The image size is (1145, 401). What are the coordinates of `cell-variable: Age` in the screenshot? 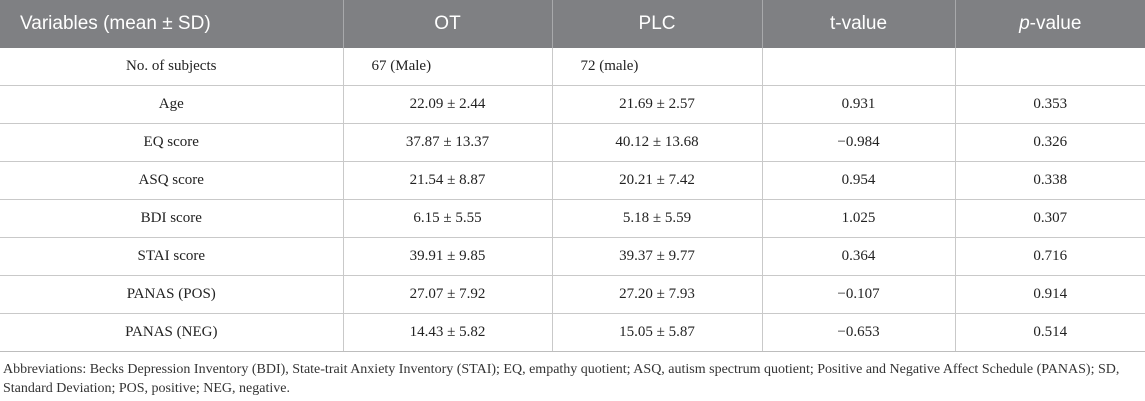 It's located at (172, 104).